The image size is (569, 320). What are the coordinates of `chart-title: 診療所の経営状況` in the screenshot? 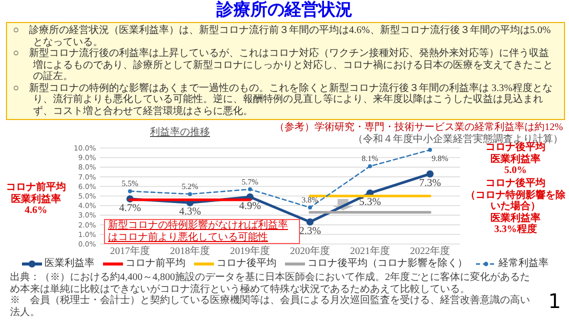 It's located at (284, 10).